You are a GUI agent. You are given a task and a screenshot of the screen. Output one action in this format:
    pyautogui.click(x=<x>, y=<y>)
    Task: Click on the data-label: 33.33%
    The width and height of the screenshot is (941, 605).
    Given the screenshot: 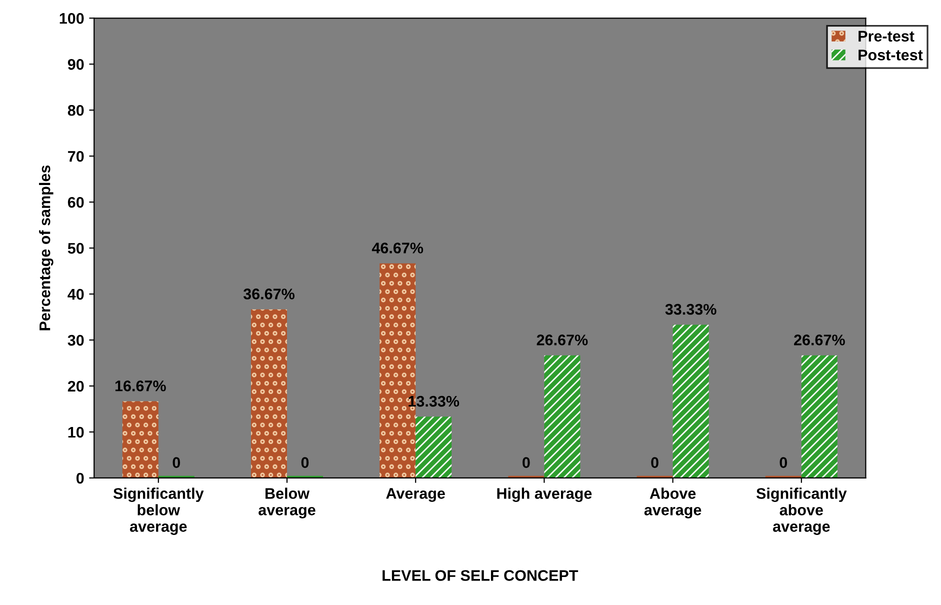 What is the action you would take?
    pyautogui.click(x=690, y=309)
    